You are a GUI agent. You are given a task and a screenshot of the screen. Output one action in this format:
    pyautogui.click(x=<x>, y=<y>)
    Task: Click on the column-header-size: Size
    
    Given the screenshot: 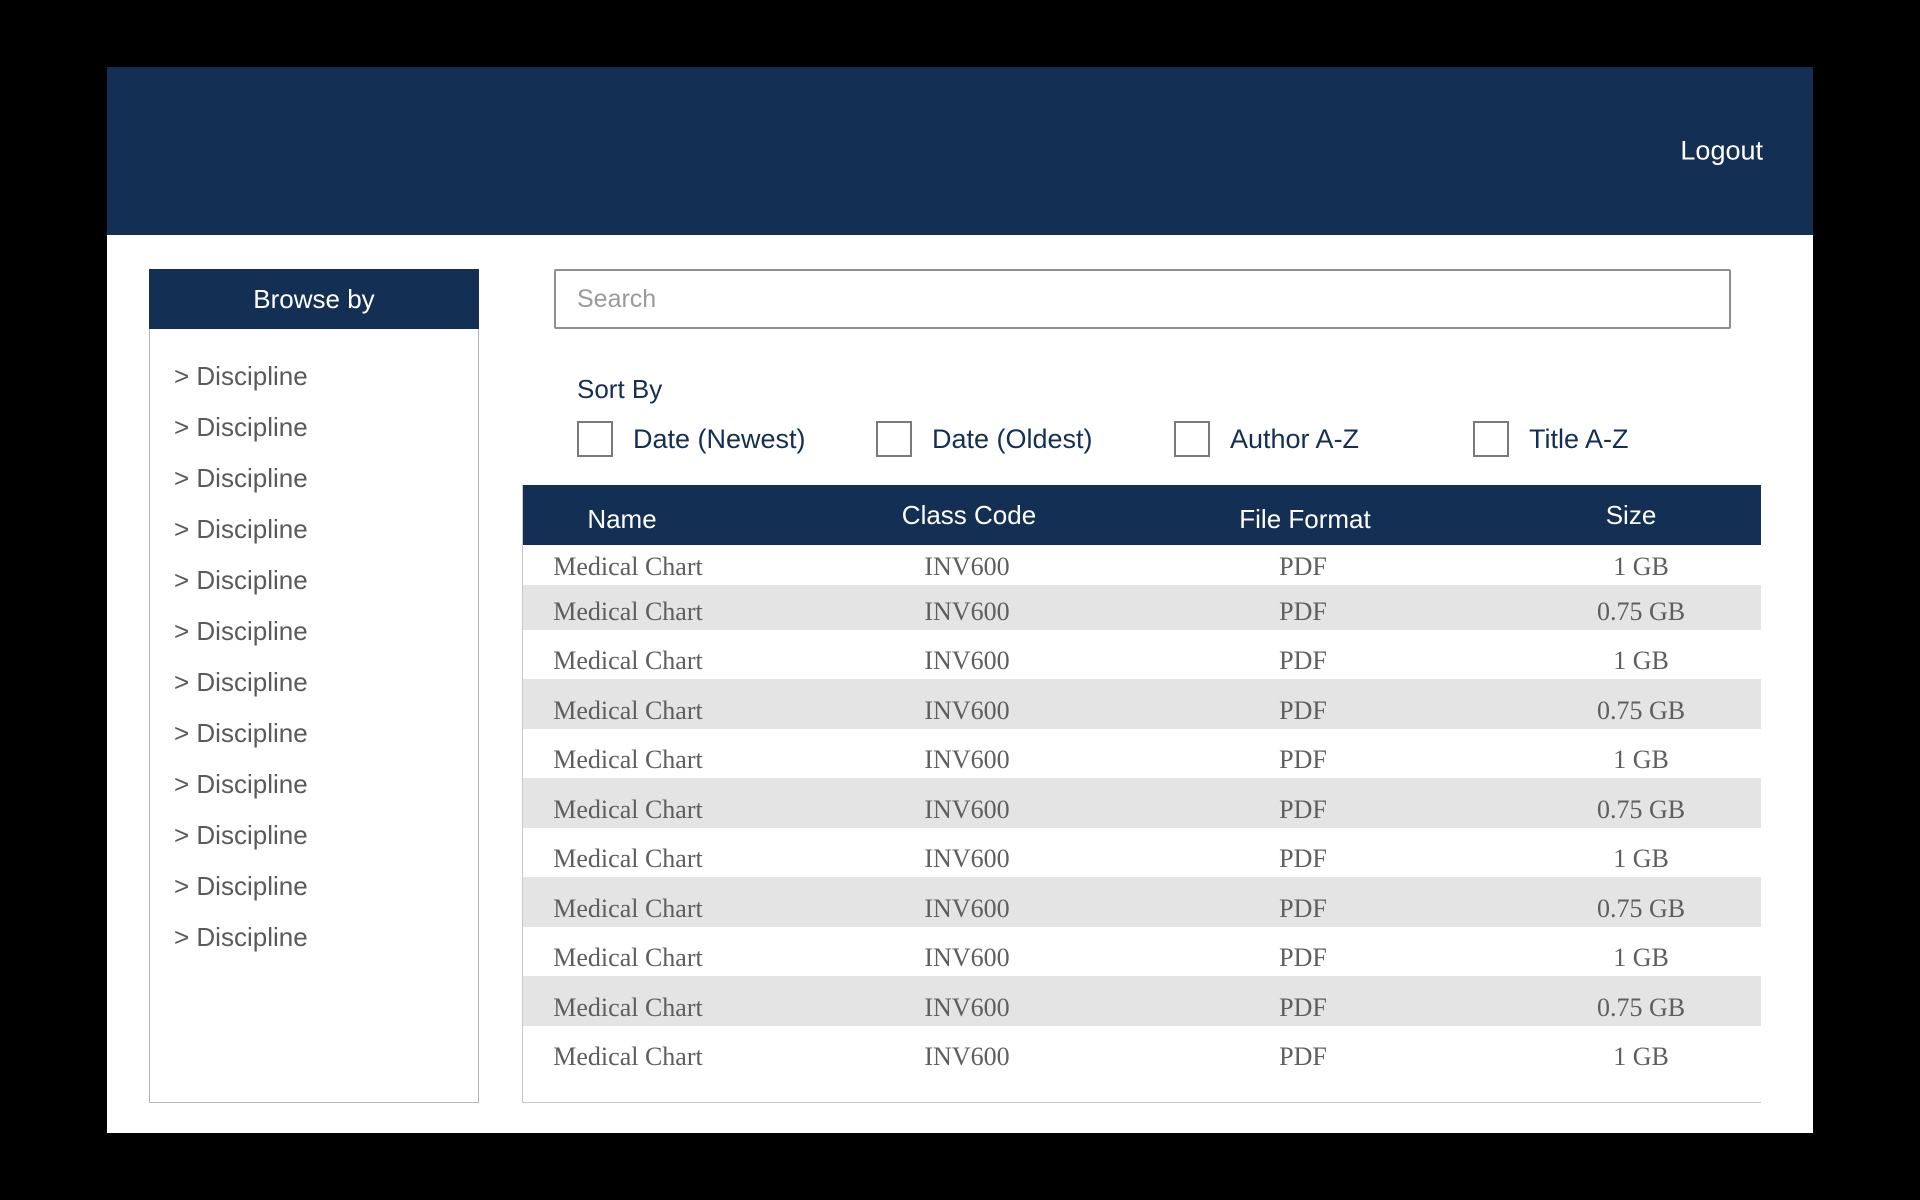 What is the action you would take?
    pyautogui.click(x=1631, y=515)
    